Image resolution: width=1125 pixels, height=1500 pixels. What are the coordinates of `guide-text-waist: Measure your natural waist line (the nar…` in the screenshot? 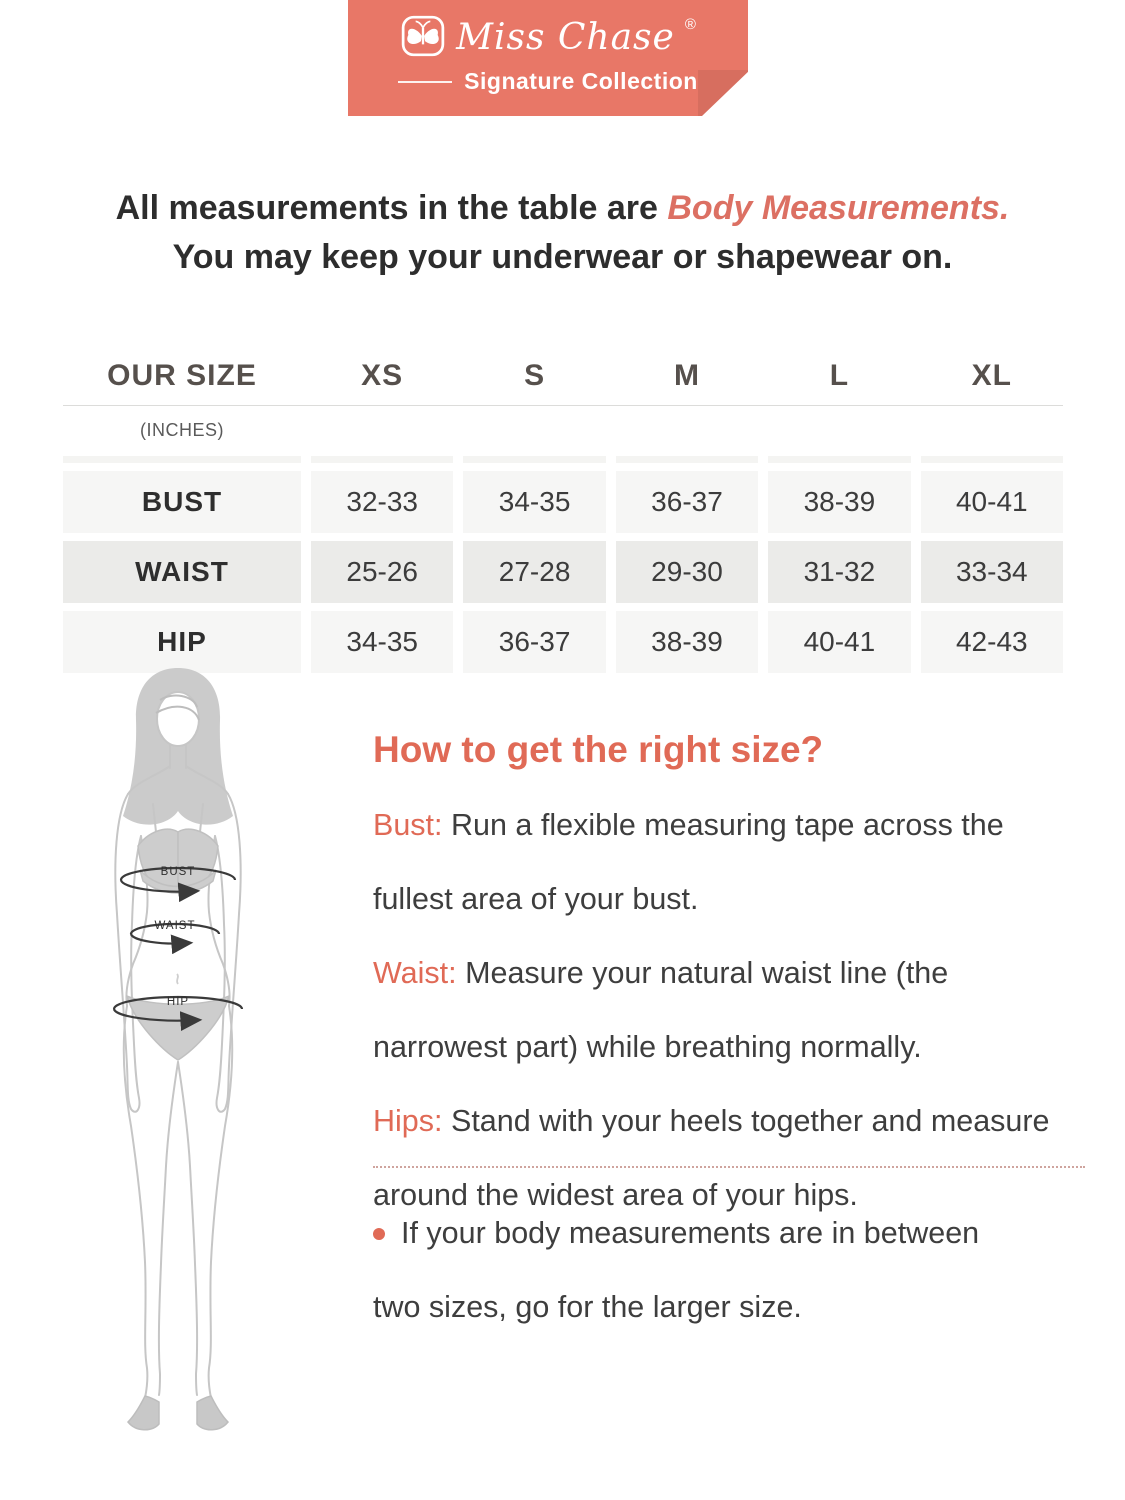 It's located at (661, 1010).